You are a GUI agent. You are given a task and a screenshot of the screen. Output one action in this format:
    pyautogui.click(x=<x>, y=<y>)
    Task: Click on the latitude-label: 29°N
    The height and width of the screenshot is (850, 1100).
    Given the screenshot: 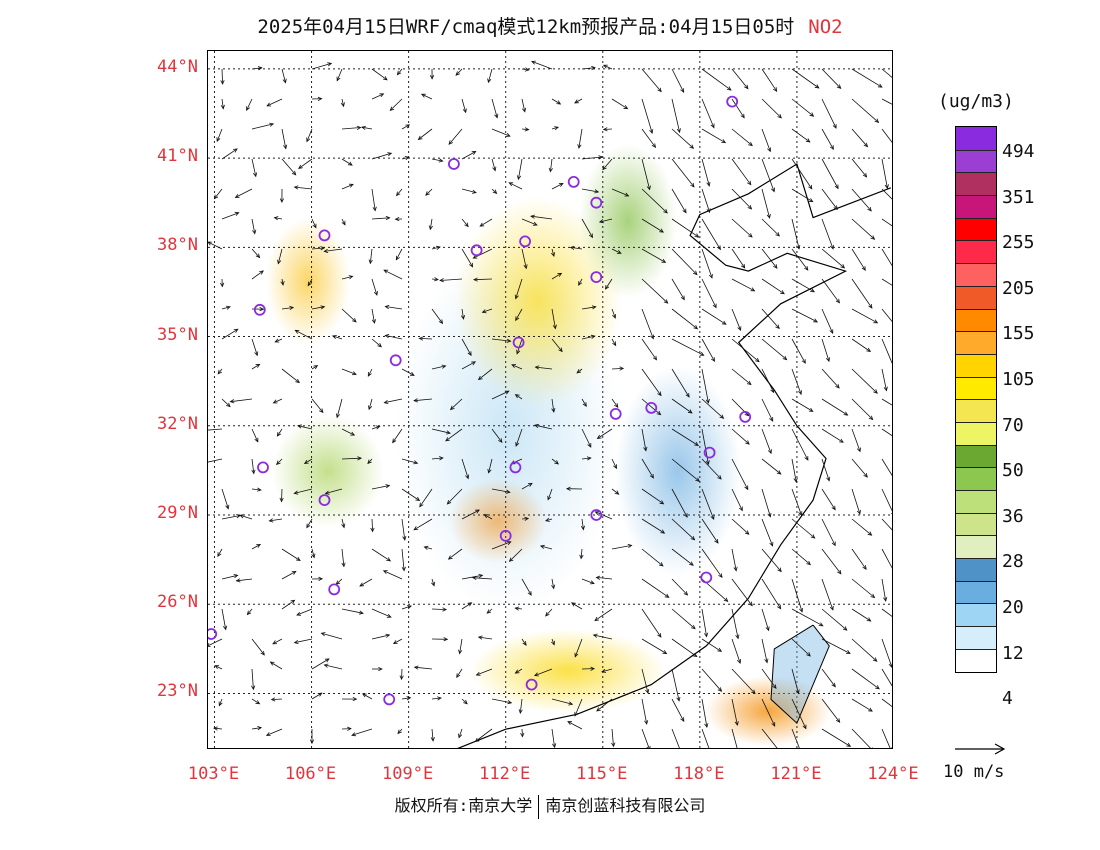 What is the action you would take?
    pyautogui.click(x=177, y=513)
    